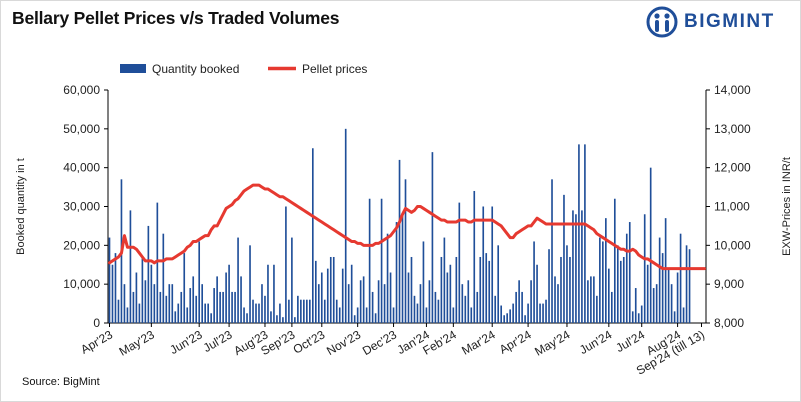 This screenshot has width=801, height=402. What do you see at coordinates (478, 342) in the screenshot?
I see `x-tick-label: Mar'24` at bounding box center [478, 342].